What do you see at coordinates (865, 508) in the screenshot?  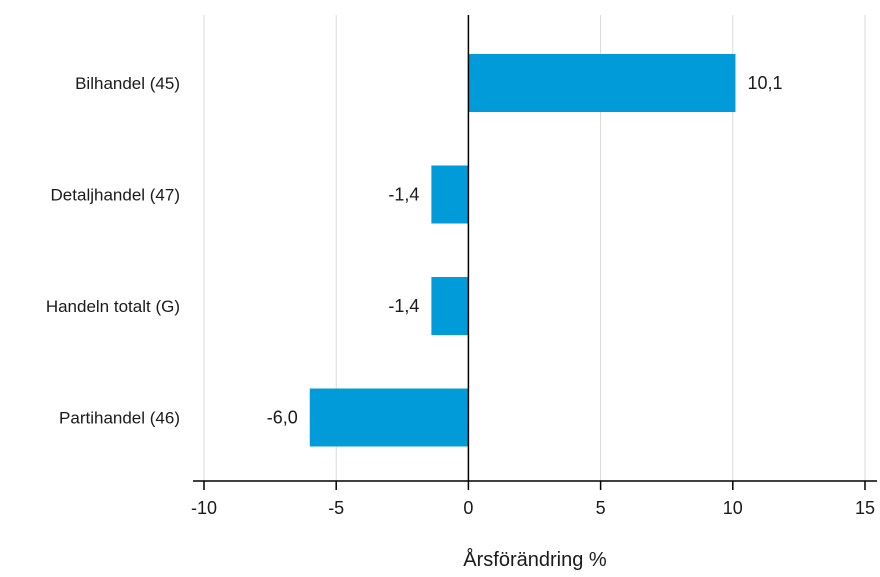 I see `x-tick-label-5: 15` at bounding box center [865, 508].